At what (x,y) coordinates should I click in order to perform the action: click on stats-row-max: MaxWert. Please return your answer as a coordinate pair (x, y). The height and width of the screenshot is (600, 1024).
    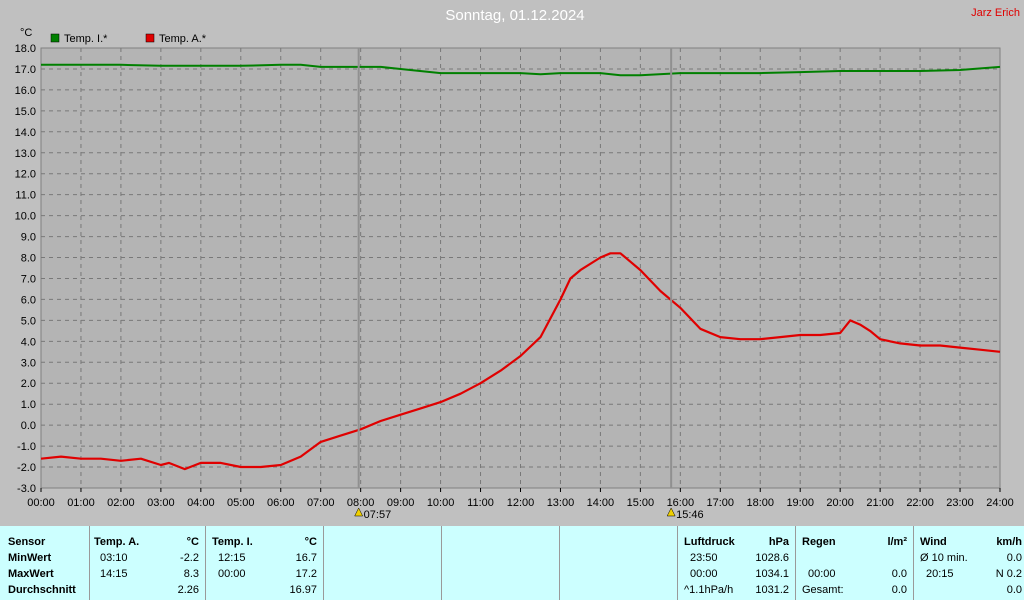
    Looking at the image, I should click on (31, 574).